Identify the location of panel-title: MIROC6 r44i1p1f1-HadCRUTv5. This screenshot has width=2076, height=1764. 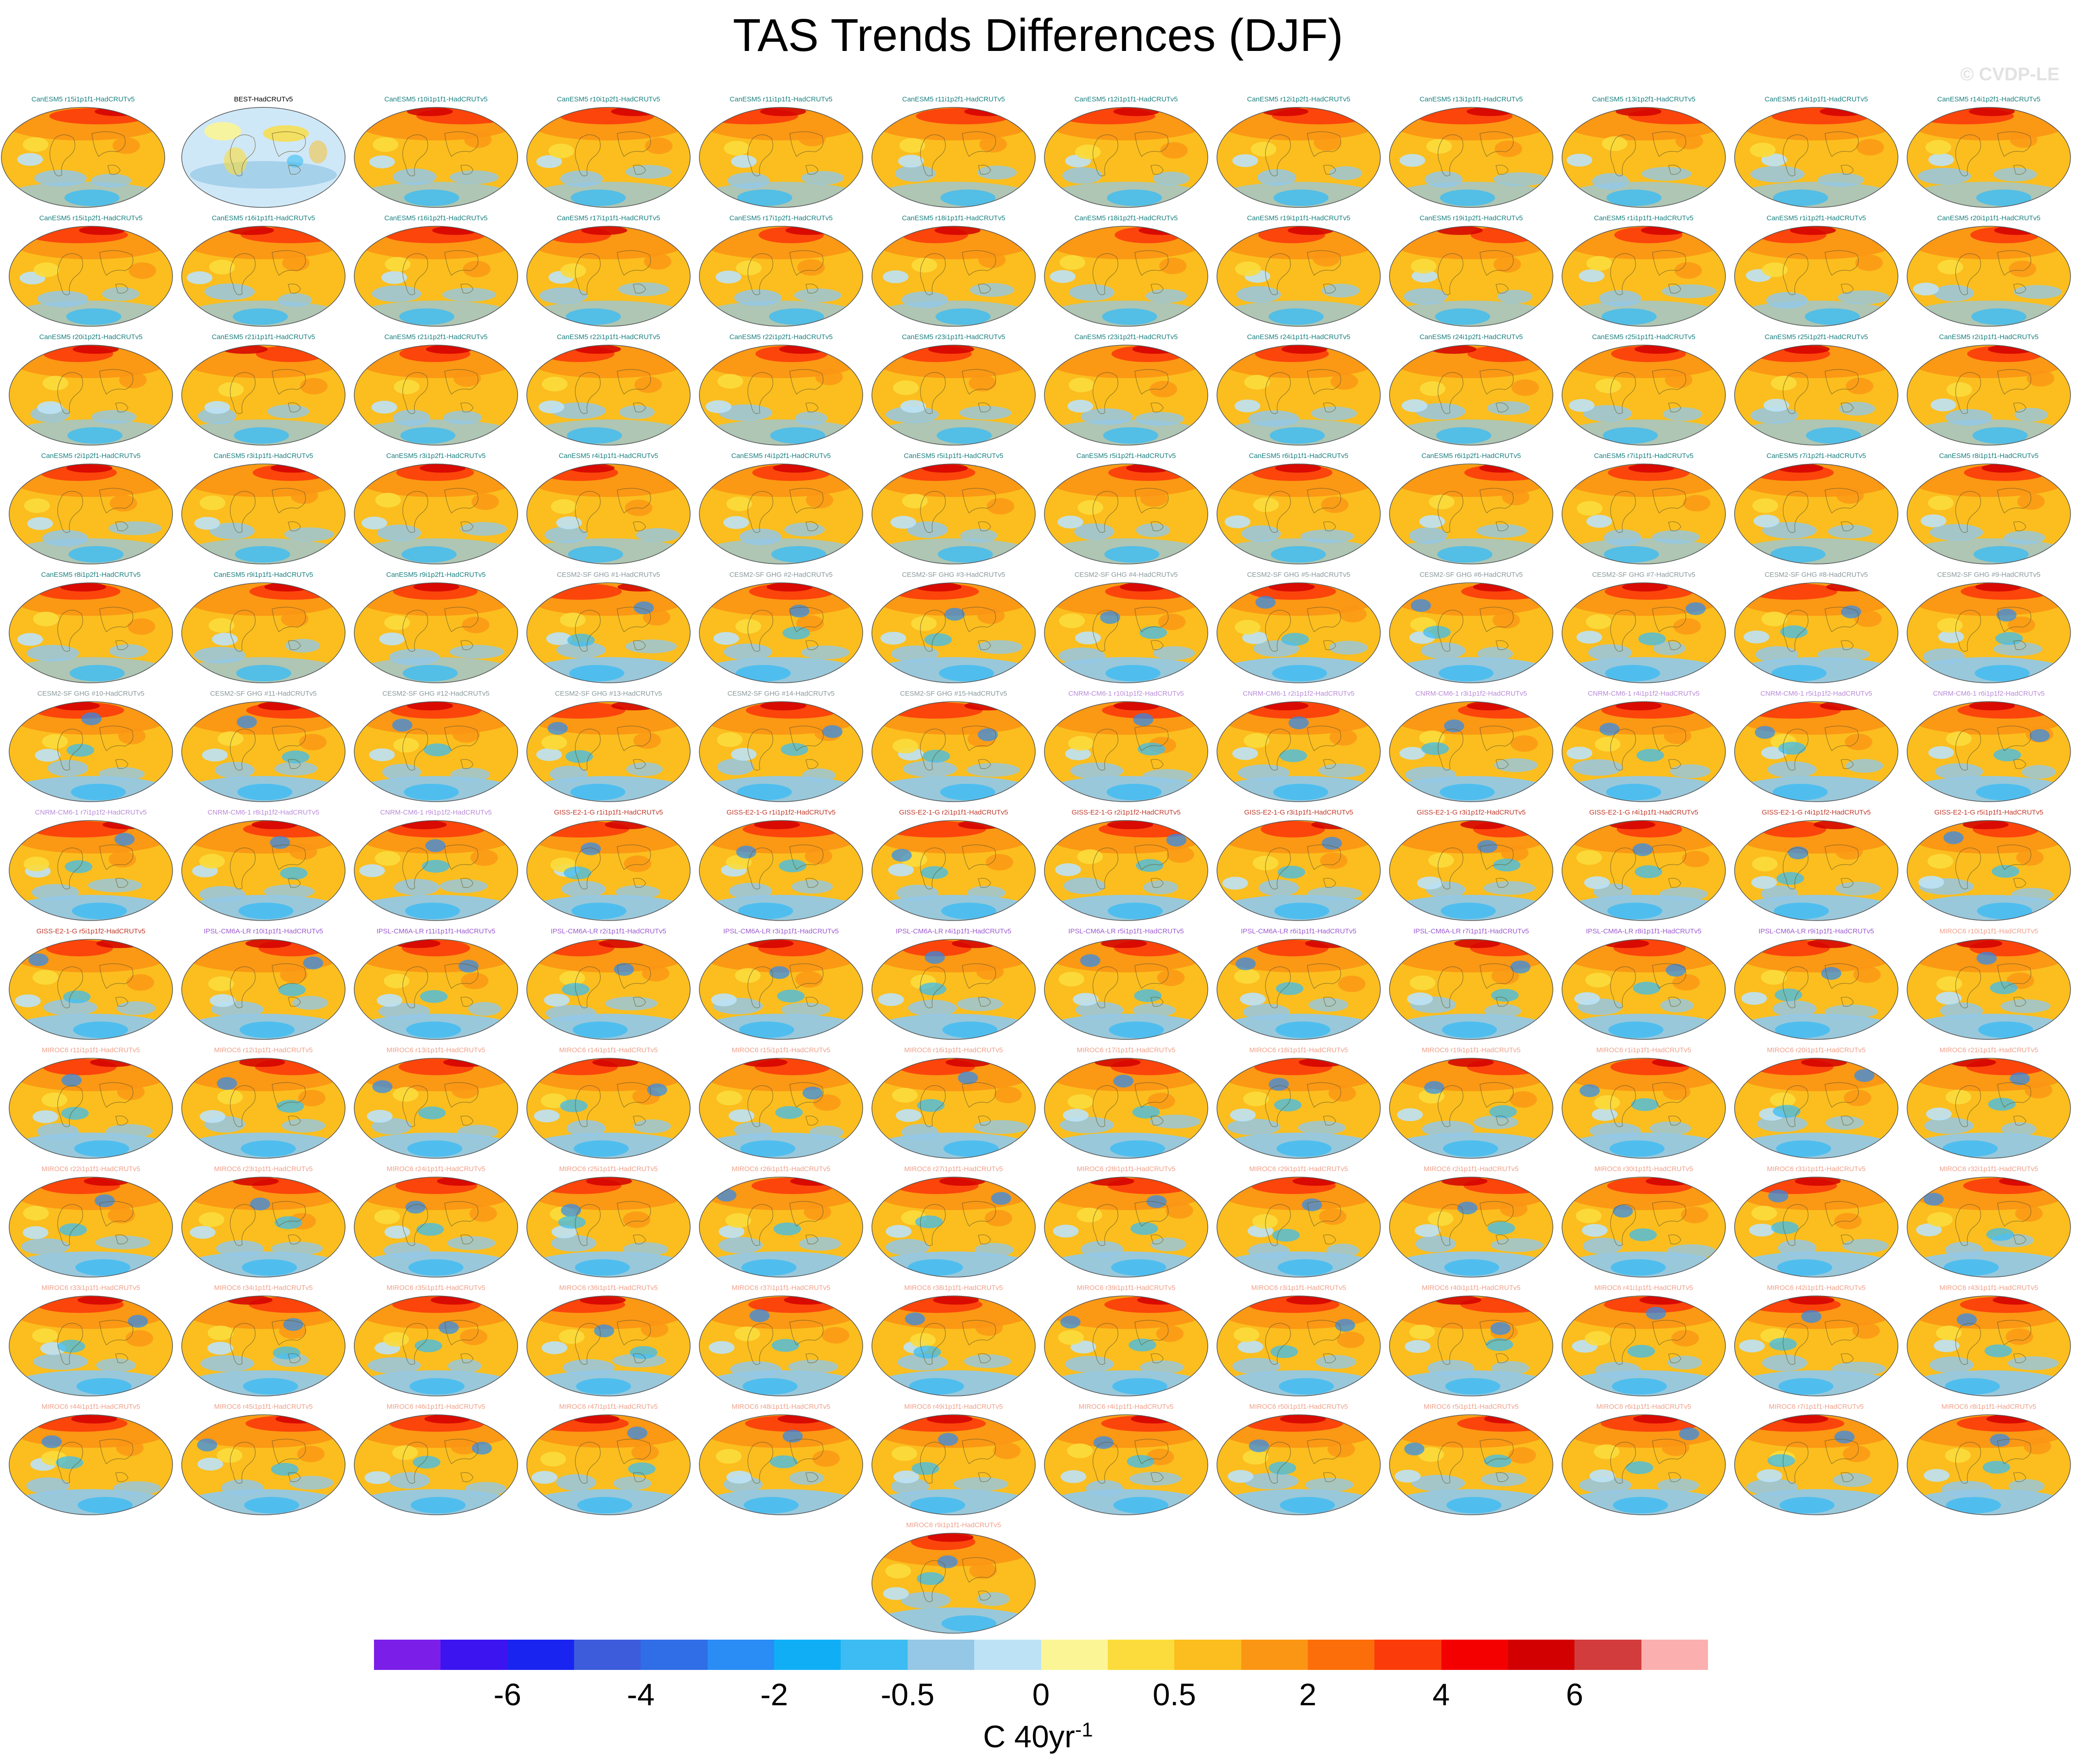
(90, 1407).